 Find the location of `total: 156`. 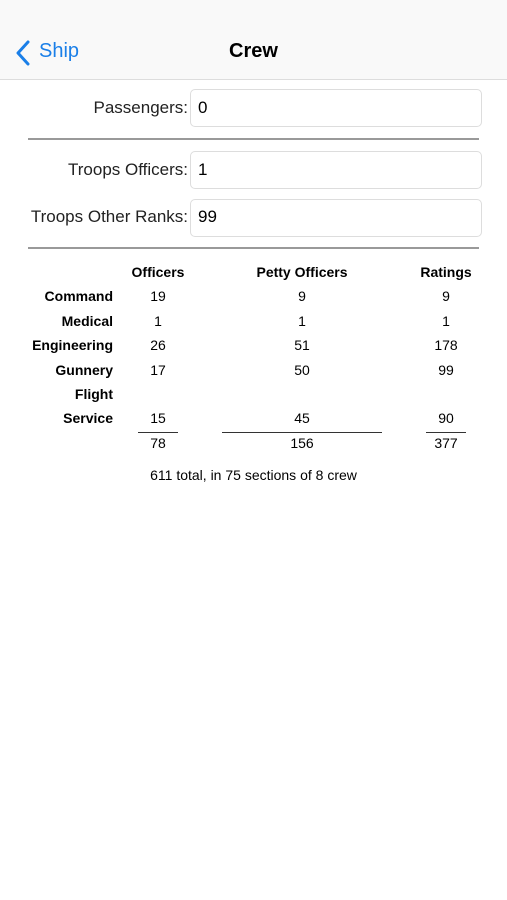

total: 156 is located at coordinates (302, 442).